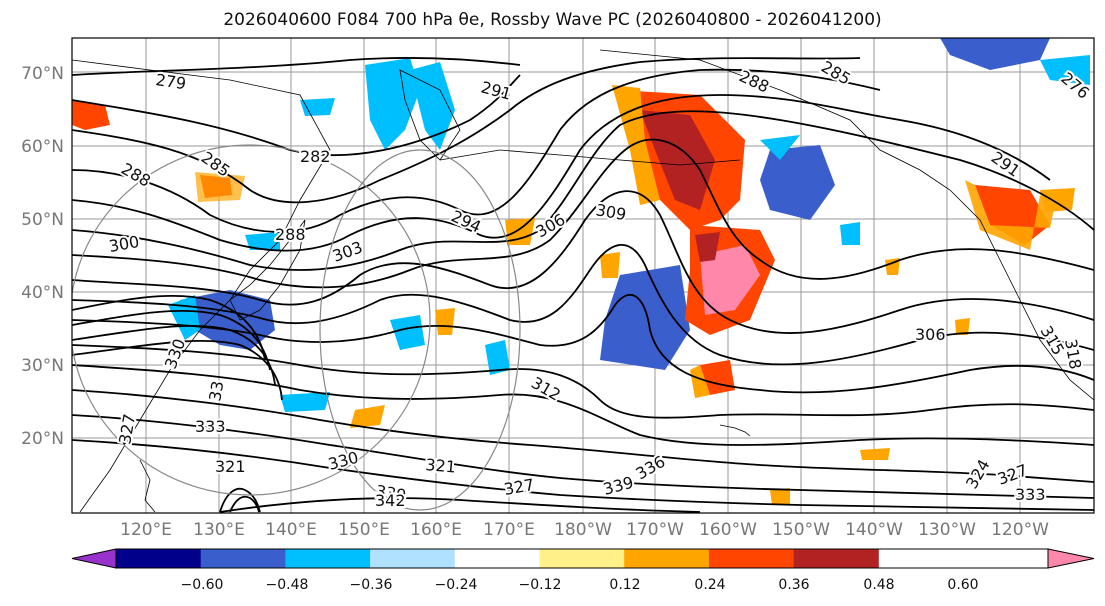  I want to click on hawaii-islands, so click(735, 430).